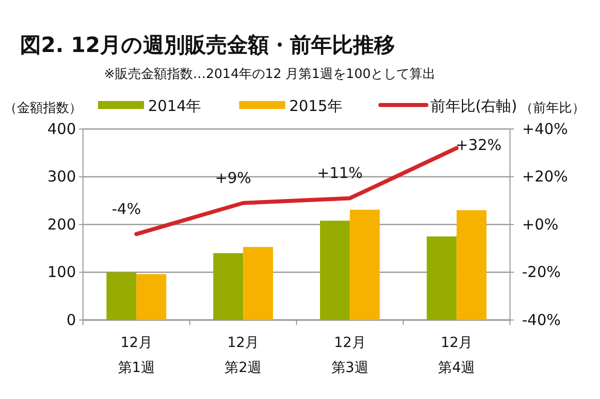 This screenshot has width=600, height=399. What do you see at coordinates (243, 355) in the screenshot?
I see `x-tick-label: 12月第2週` at bounding box center [243, 355].